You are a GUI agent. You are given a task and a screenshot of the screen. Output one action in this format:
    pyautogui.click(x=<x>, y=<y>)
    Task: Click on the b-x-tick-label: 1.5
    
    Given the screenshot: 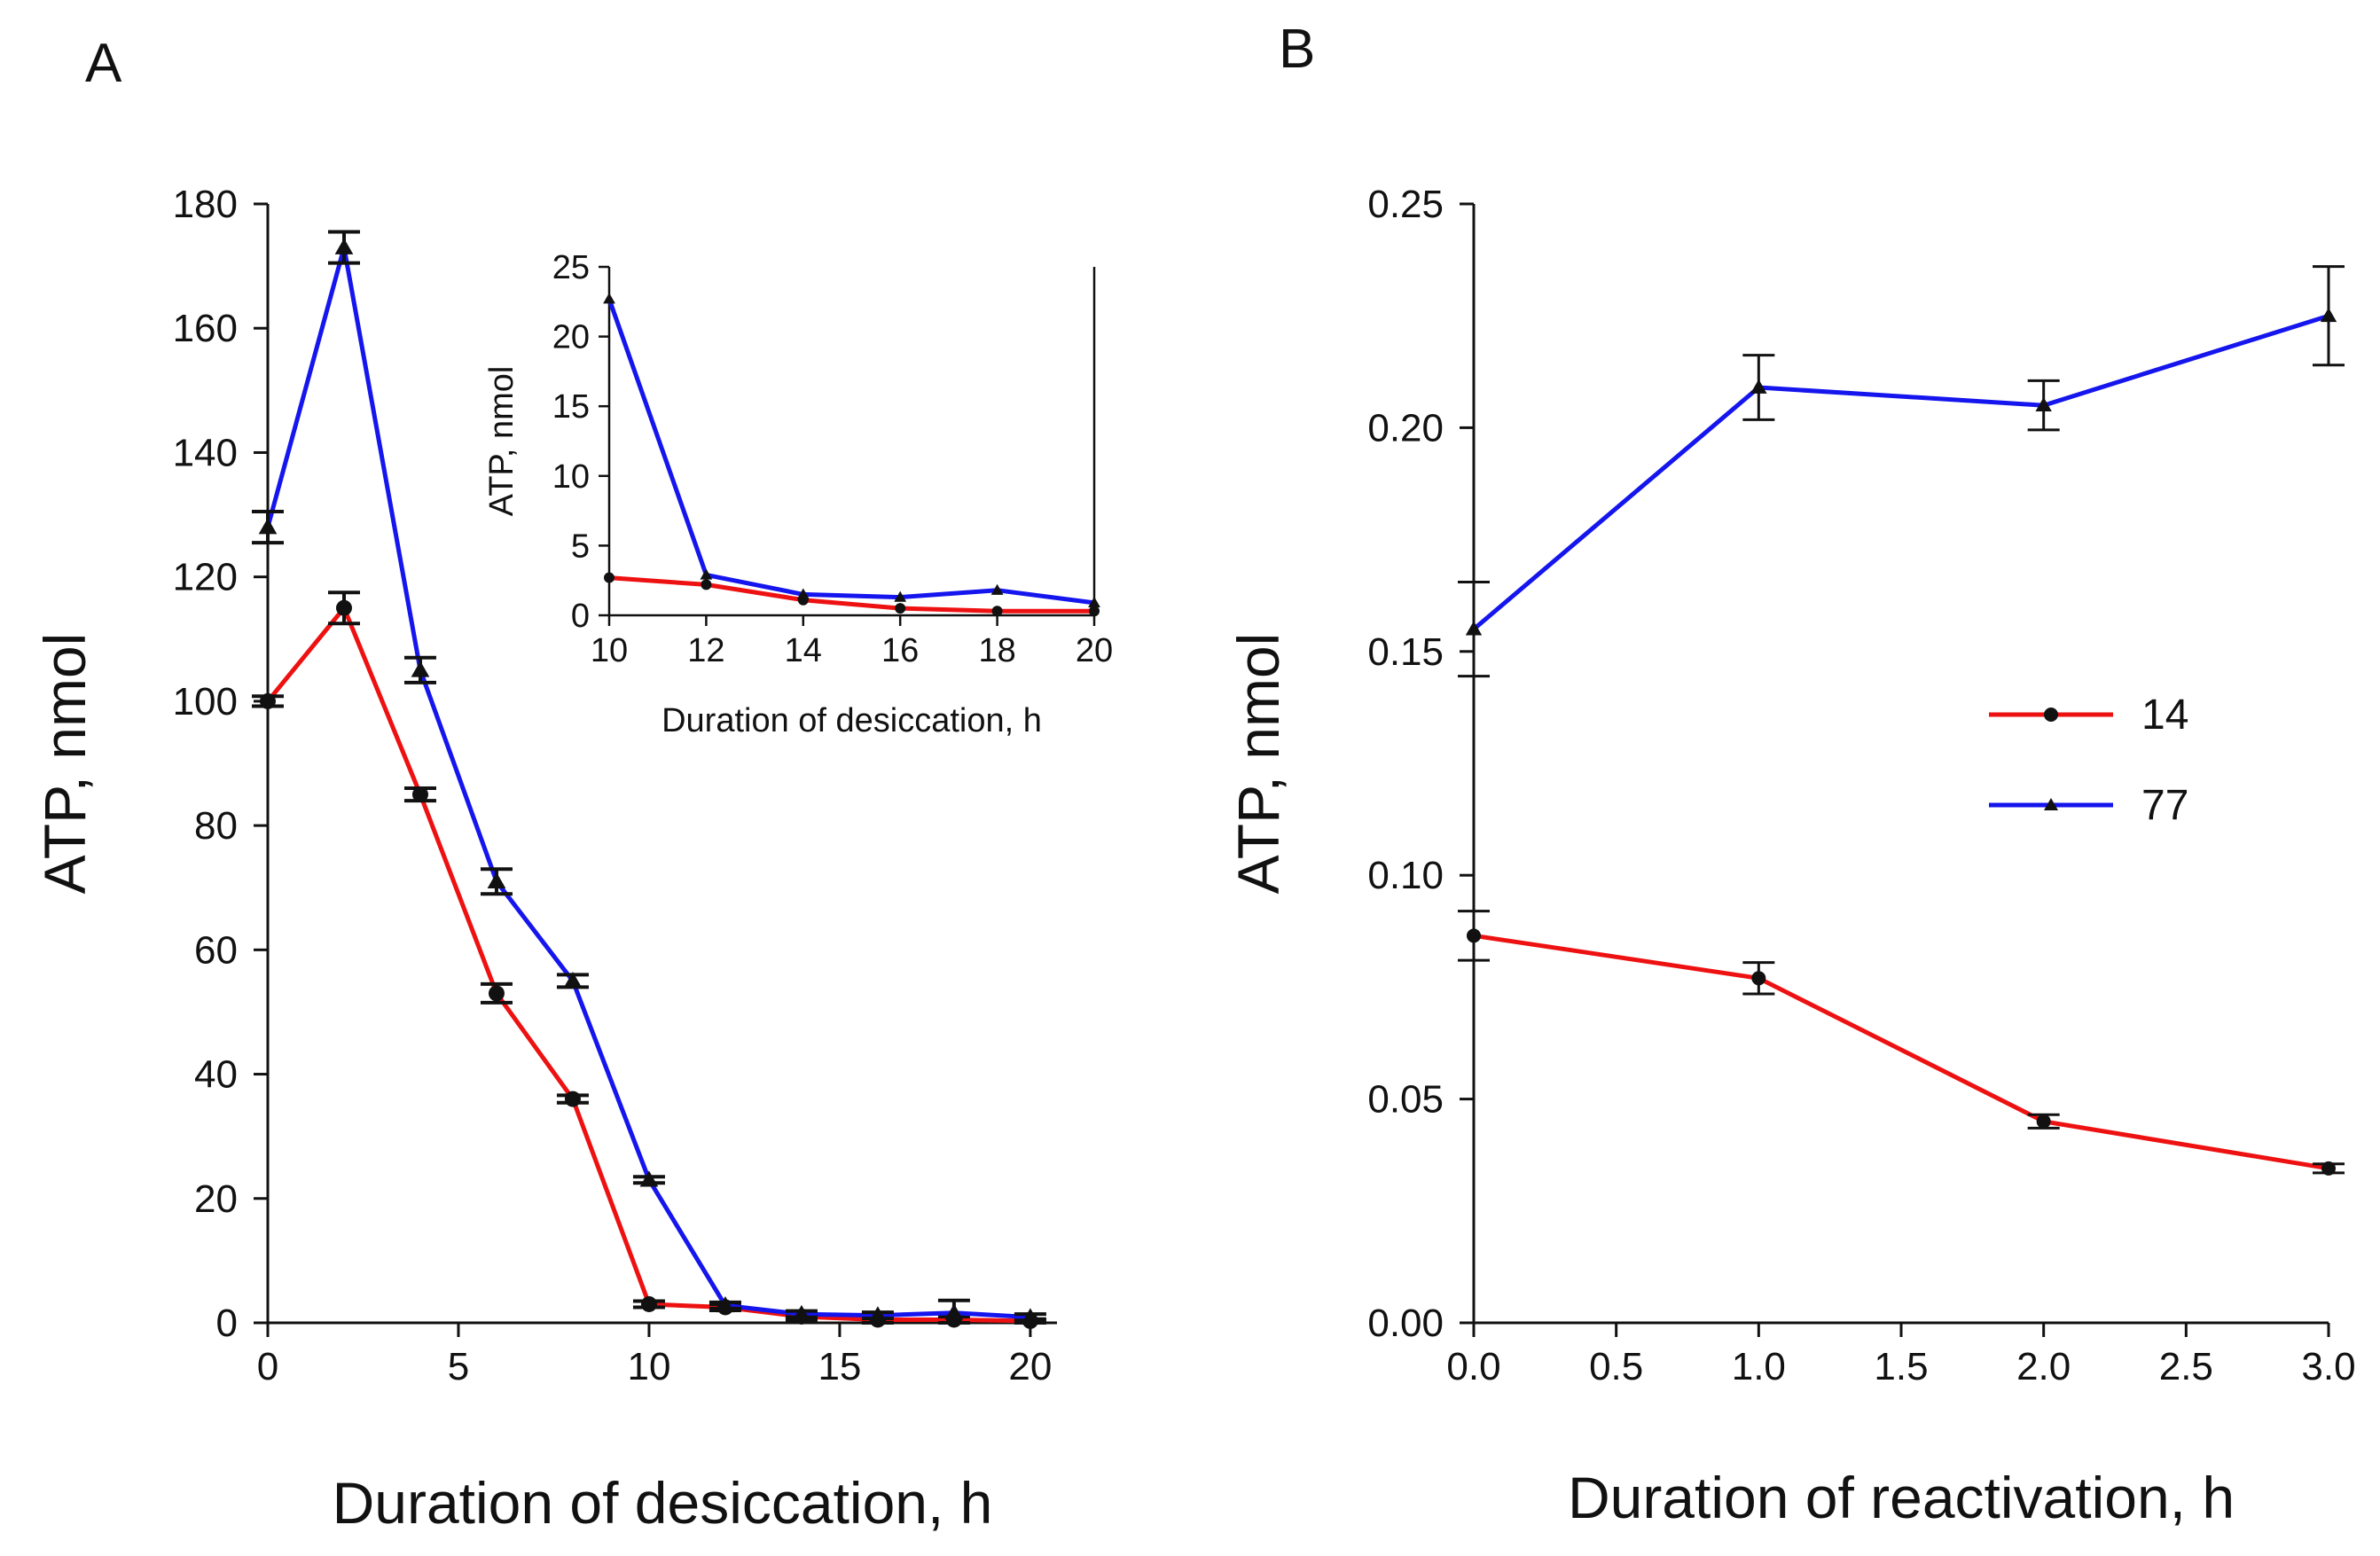 What is the action you would take?
    pyautogui.click(x=1901, y=1367)
    